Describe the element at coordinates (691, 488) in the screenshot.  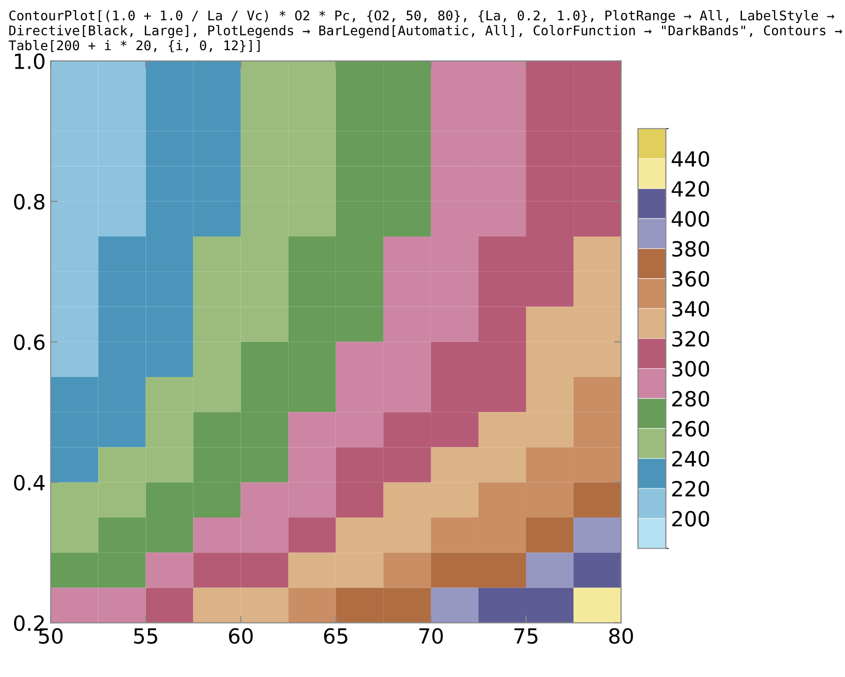
I see `color-bar-label: 220` at that location.